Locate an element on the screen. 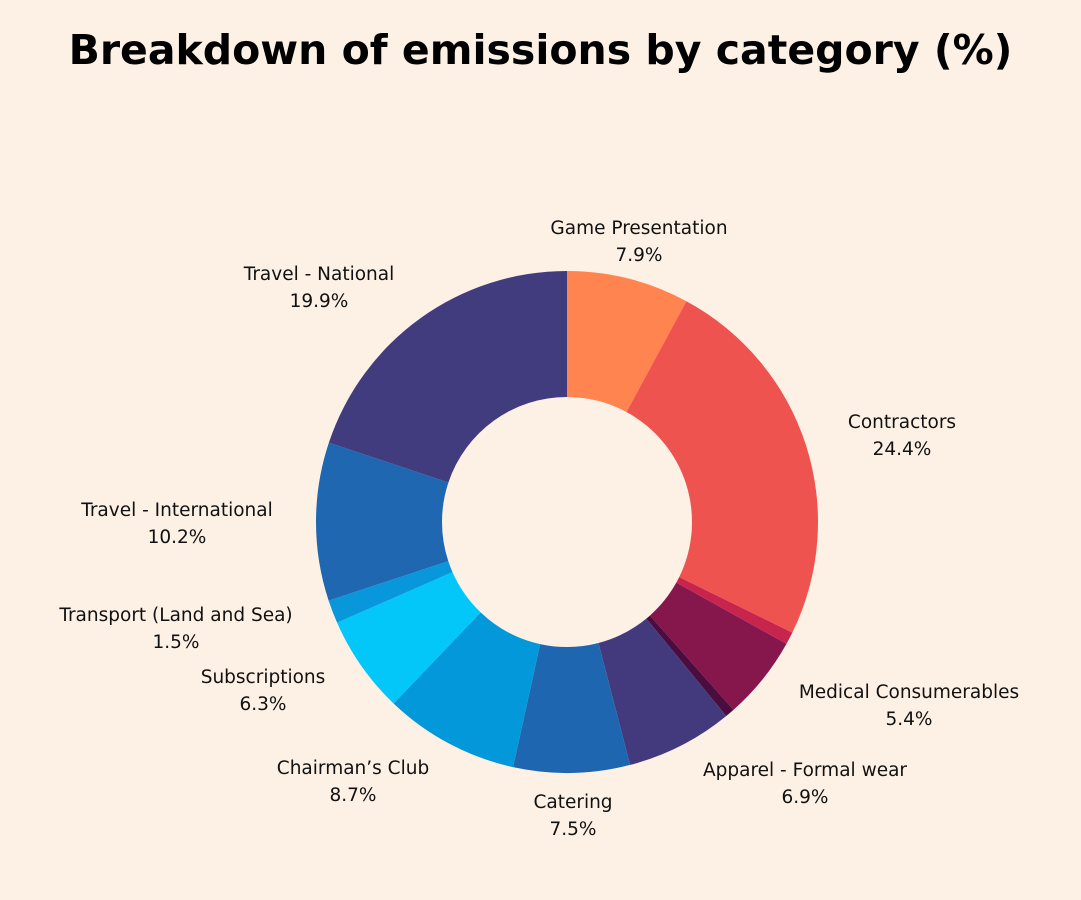  donut-slice-contractors is located at coordinates (722, 467).